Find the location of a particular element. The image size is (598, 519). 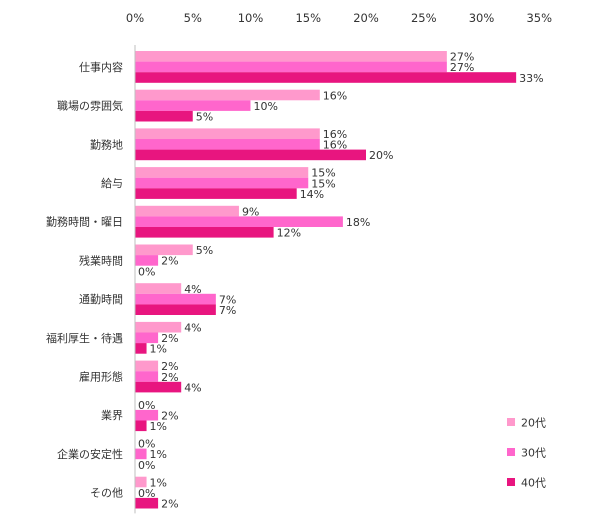

category-label: 通勤時間 is located at coordinates (101, 299).